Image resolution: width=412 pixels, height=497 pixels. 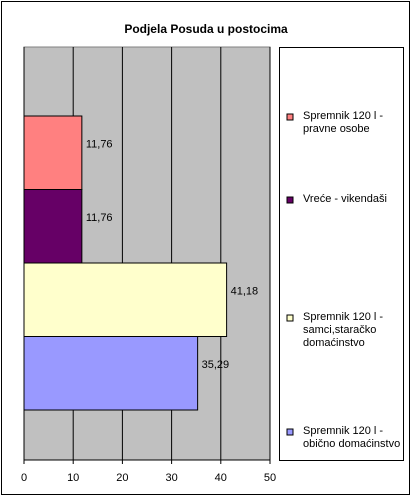 I want to click on data-label: 41,18, so click(x=245, y=292).